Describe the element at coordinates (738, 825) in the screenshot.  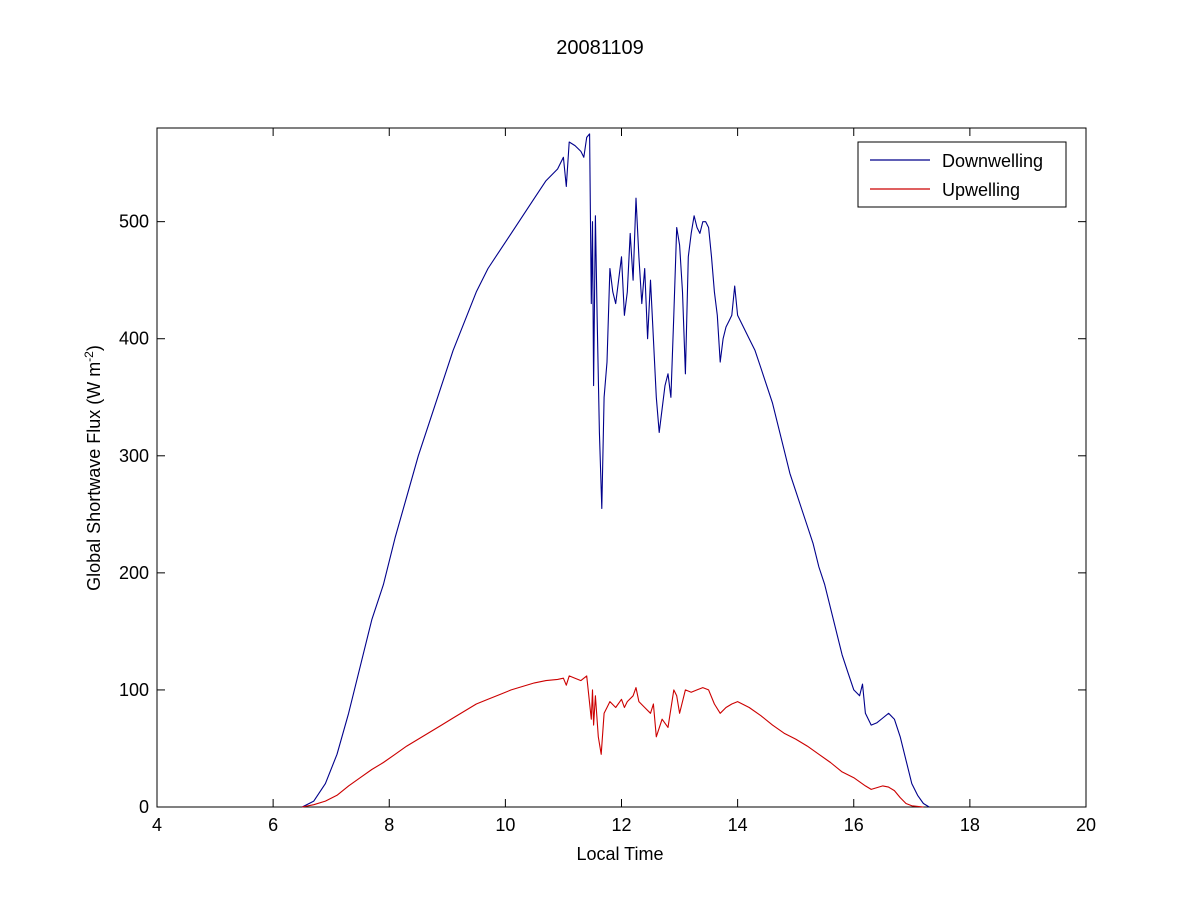
I see `x-tick-label: 14` at that location.